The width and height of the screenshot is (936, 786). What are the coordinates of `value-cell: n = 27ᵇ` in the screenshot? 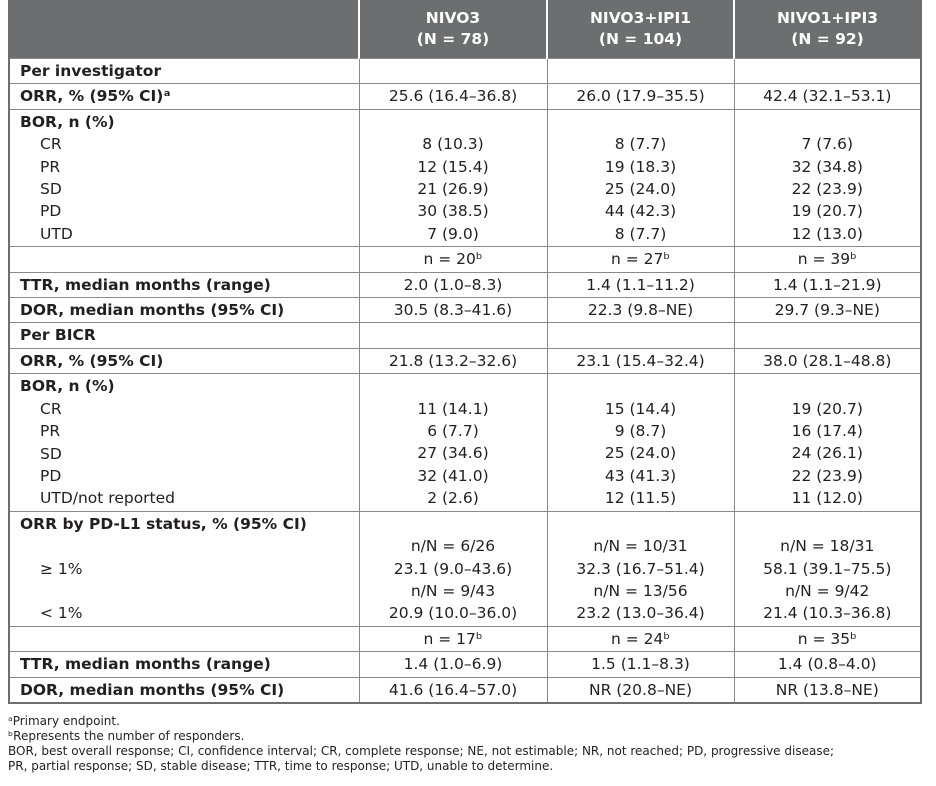 It's located at (640, 259).